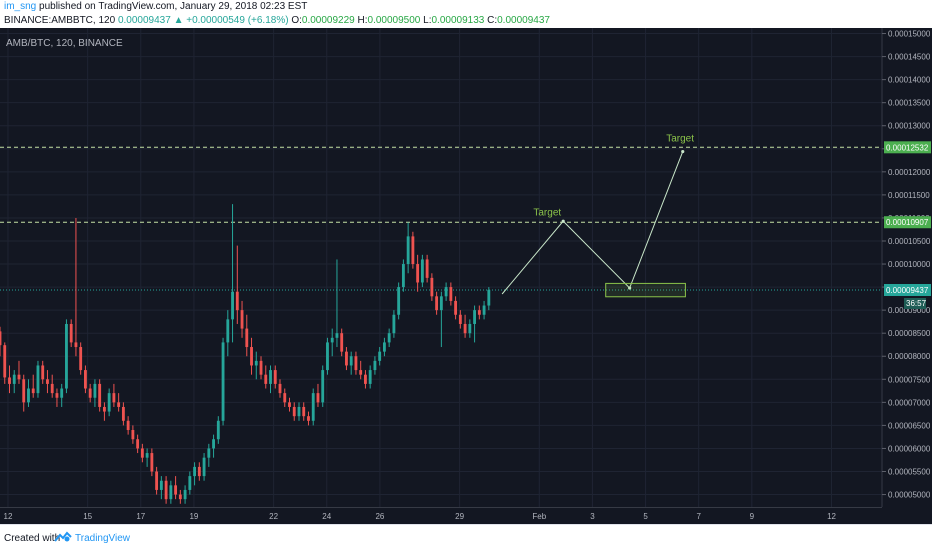  What do you see at coordinates (909, 57) in the screenshot?
I see `y-tick-label: 0.00014500` at bounding box center [909, 57].